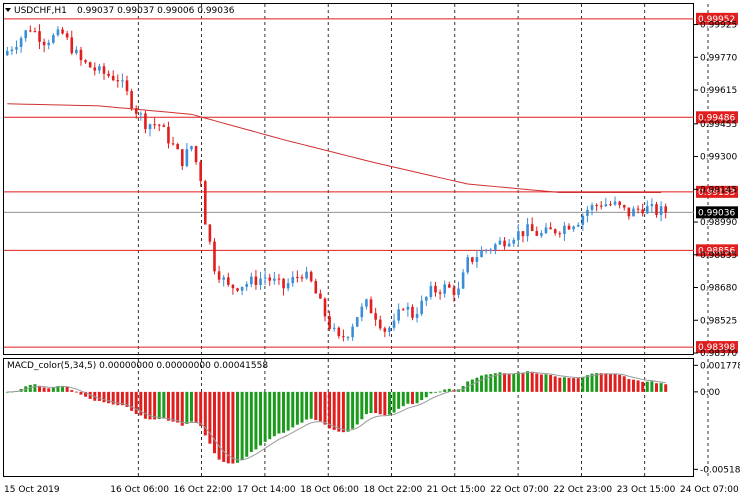 The image size is (740, 500). Describe the element at coordinates (716, 348) in the screenshot. I see `level-price-label: 0.98398` at that location.